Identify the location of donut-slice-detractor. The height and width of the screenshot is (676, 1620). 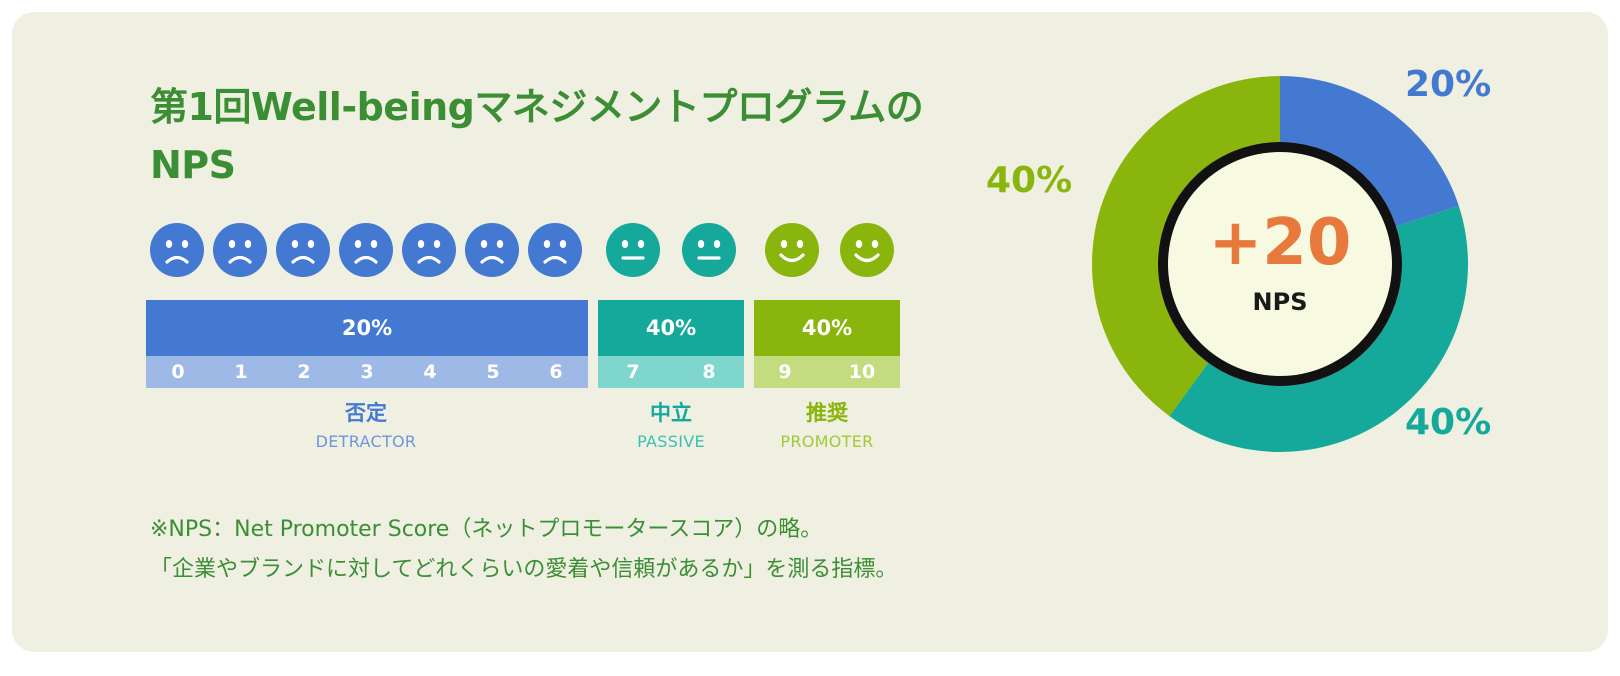
(1369, 151).